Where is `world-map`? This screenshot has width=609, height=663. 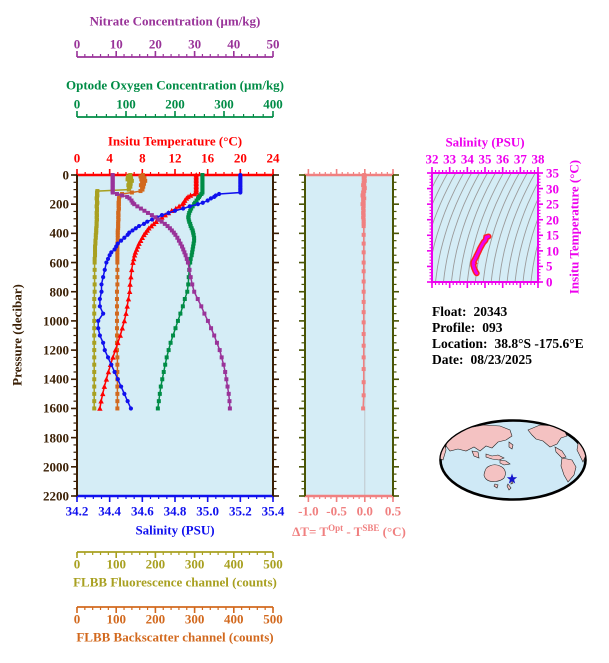
world-map is located at coordinates (513, 462).